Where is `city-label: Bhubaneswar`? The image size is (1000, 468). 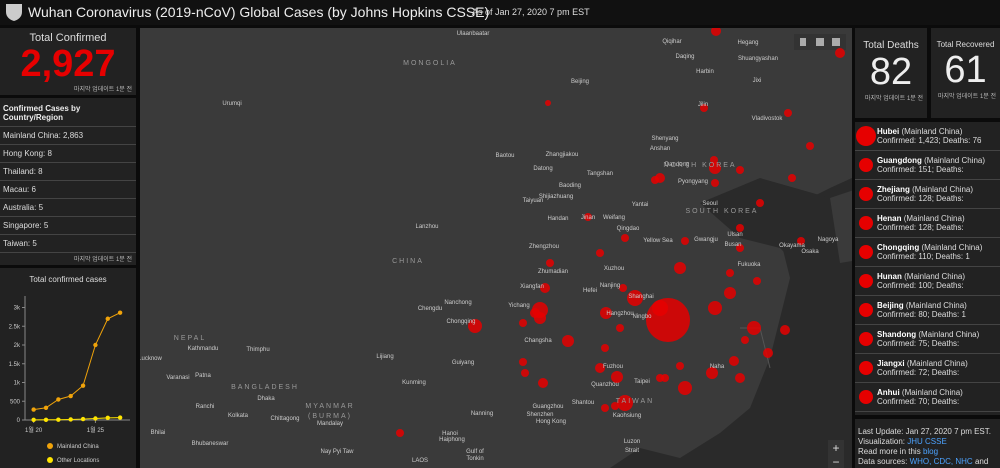
city-label: Bhubaneswar is located at coordinates (210, 444).